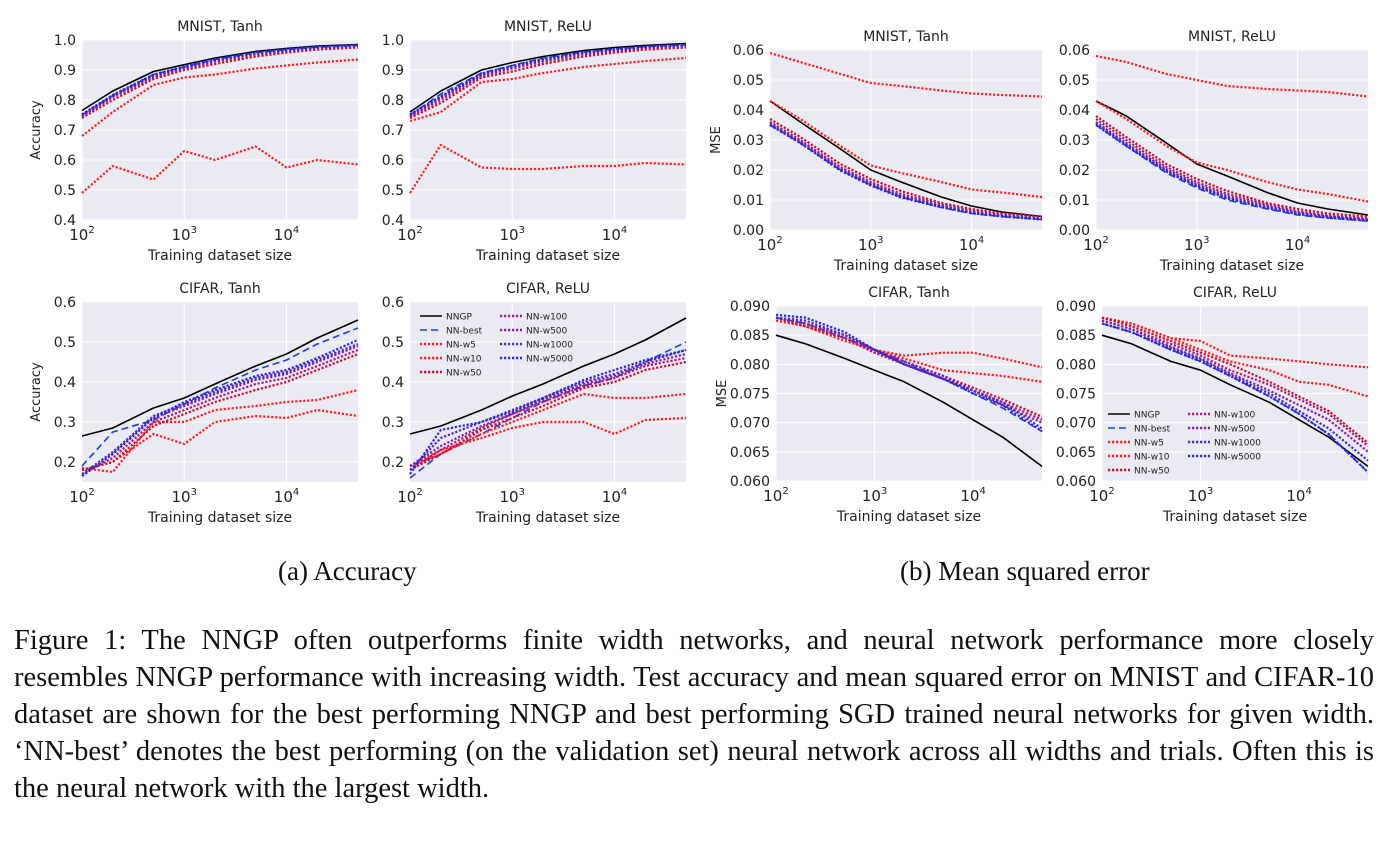 The height and width of the screenshot is (856, 1397). Describe the element at coordinates (750, 307) in the screenshot. I see `y-tick-label: 0.090` at that location.